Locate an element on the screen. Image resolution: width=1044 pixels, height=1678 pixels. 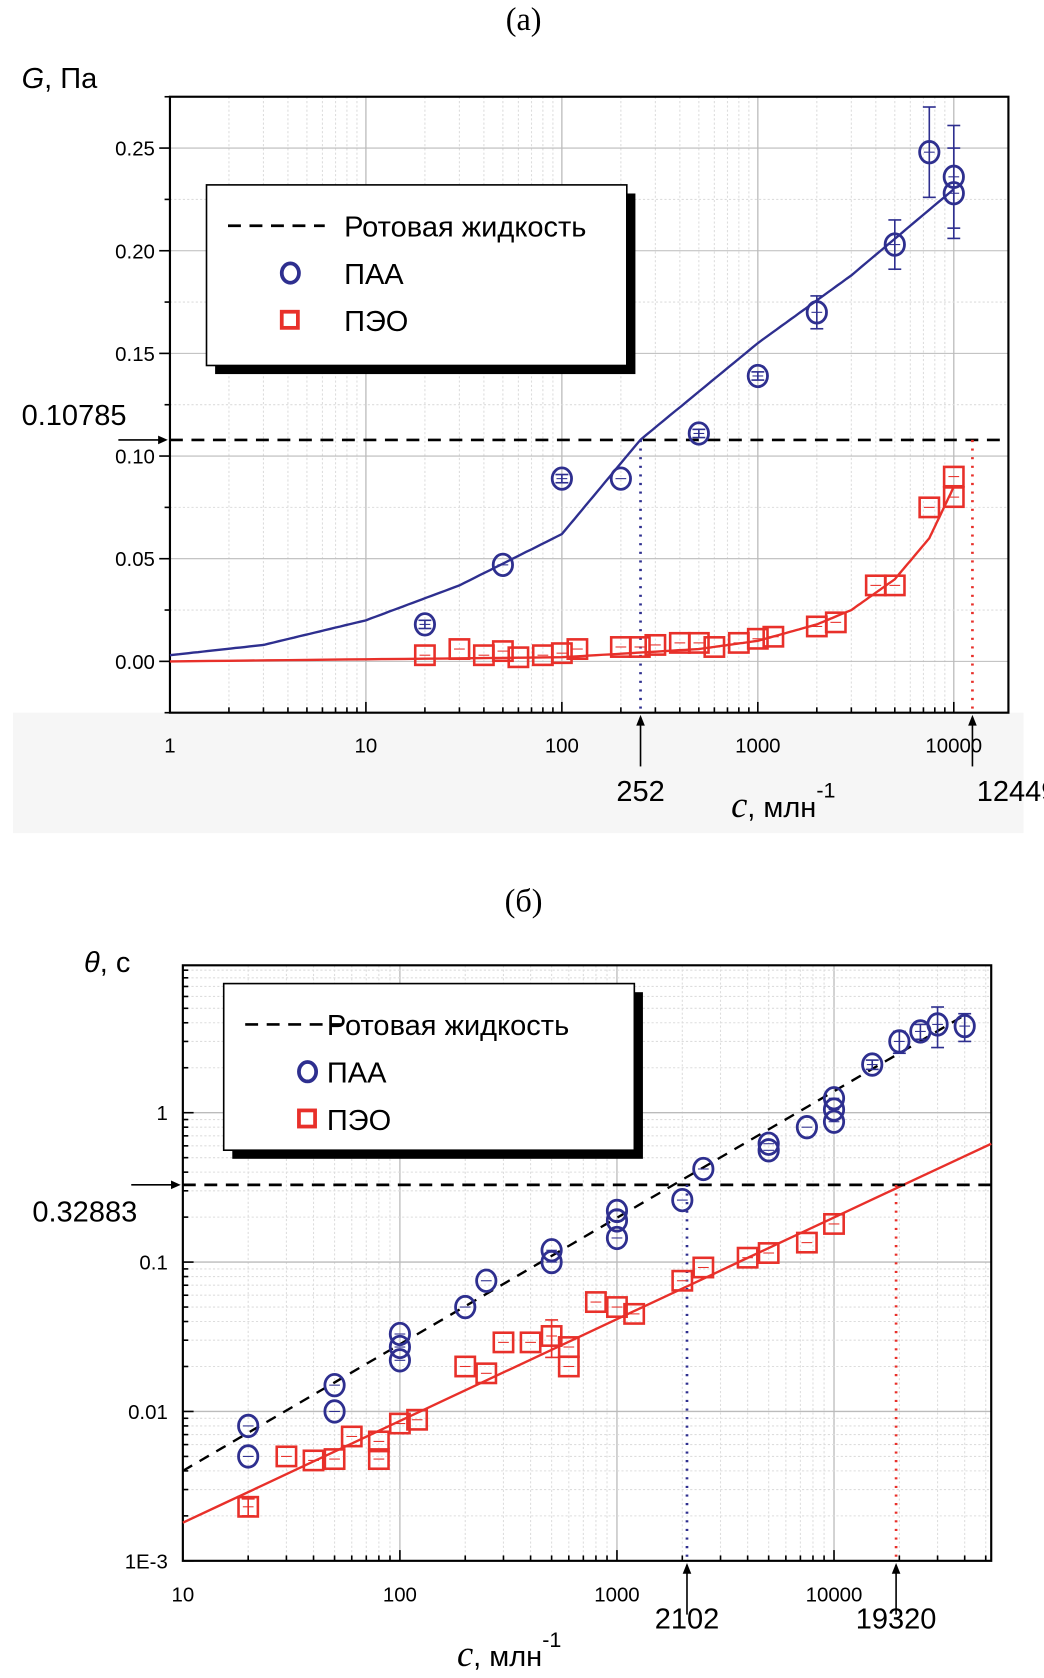
intersection-value-label: 12449 is located at coordinates (1010, 792).